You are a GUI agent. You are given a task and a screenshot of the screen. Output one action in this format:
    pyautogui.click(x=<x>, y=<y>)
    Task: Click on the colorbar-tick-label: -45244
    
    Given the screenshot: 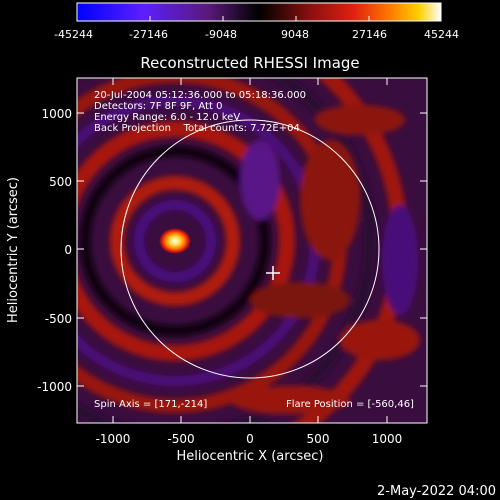 What is the action you would take?
    pyautogui.click(x=73, y=34)
    